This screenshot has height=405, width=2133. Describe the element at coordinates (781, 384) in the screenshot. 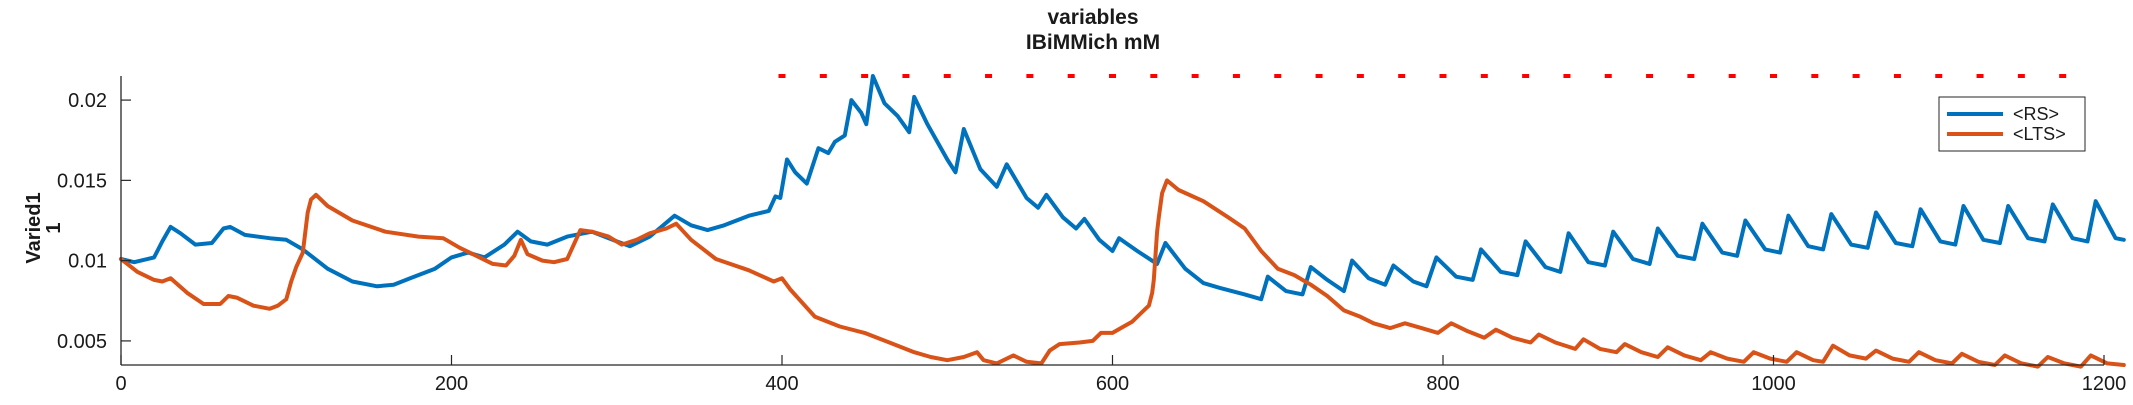

I see `x-tick-label: 400` at that location.